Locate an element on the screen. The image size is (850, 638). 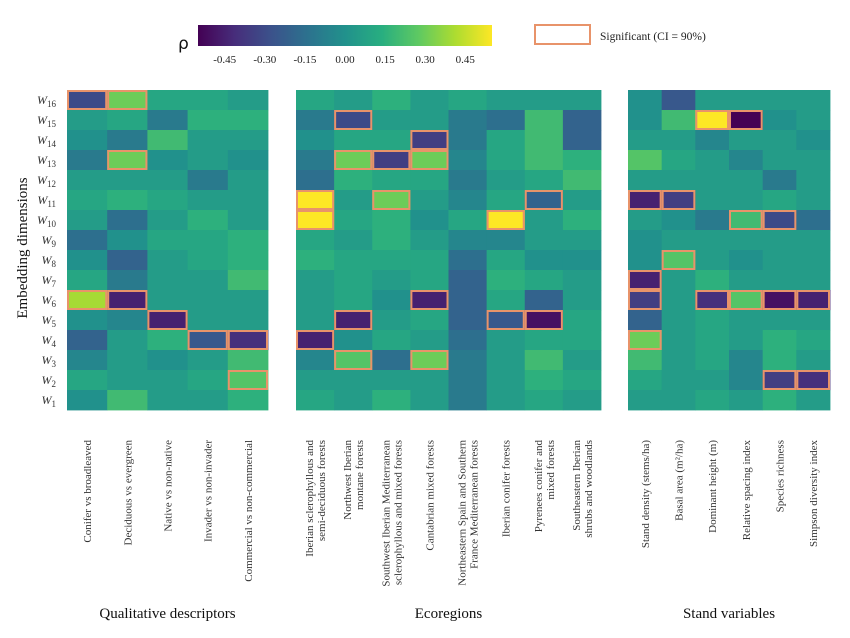
colorbar-tick-label: 0.00 is located at coordinates (345, 60).